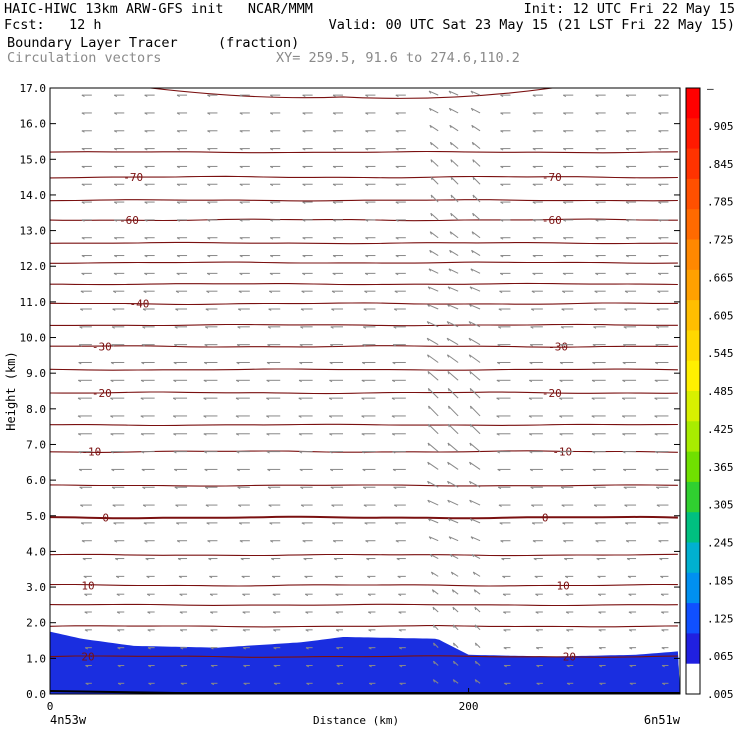  What do you see at coordinates (33, 266) in the screenshot?
I see `y-tick-label: 12.0` at bounding box center [33, 266].